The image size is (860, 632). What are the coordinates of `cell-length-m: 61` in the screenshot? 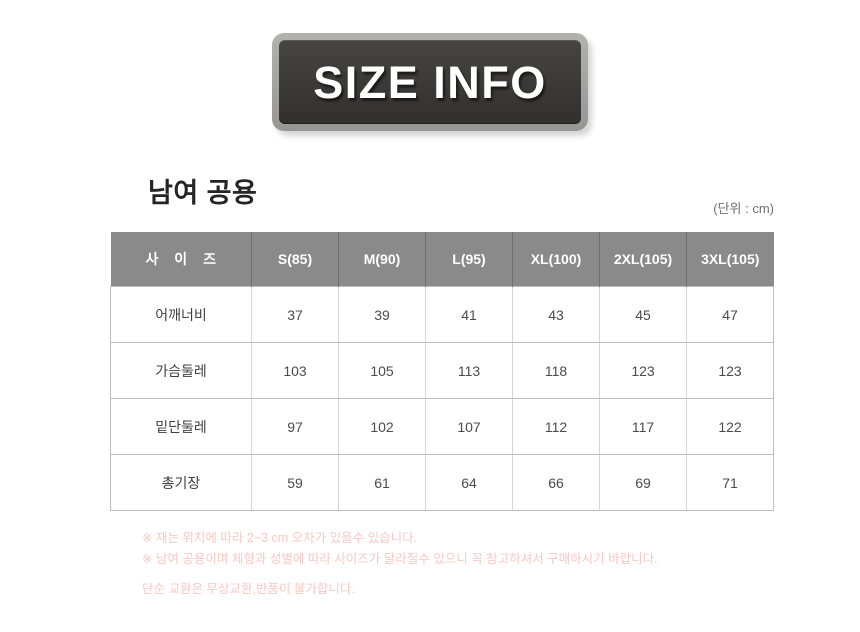 It's located at (382, 482).